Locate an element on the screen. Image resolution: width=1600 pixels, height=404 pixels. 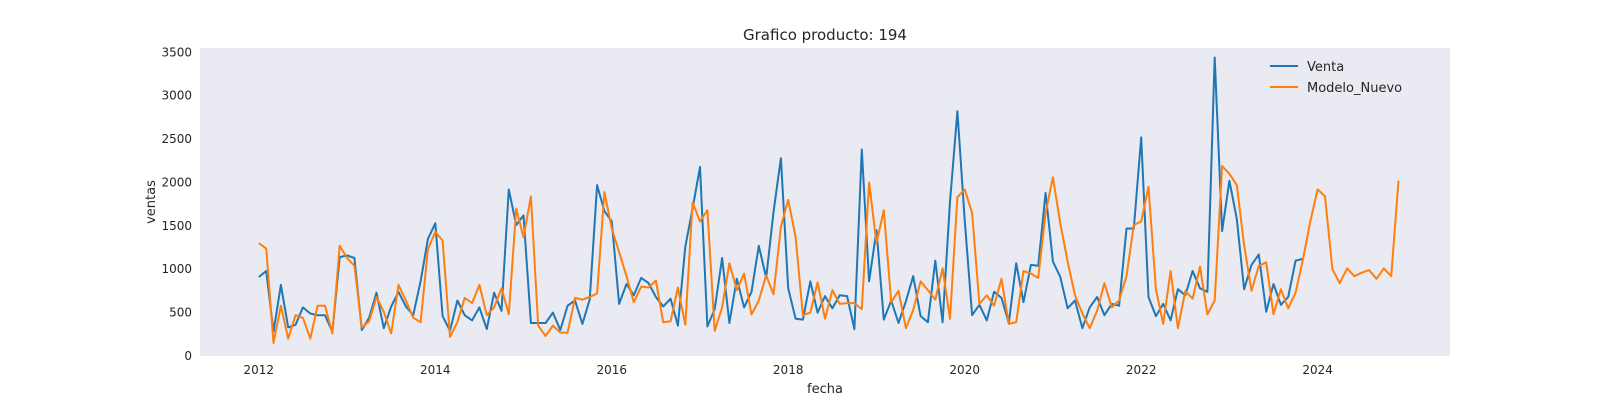
x-axis-ticks: 2012 2014 2016 2018 2020 2022 2024 is located at coordinates (788, 370).